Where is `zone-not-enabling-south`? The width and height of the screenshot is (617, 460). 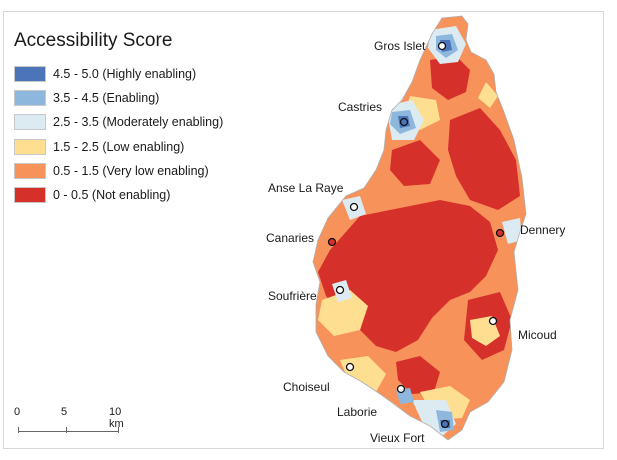
zone-not-enabling-south is located at coordinates (418, 375).